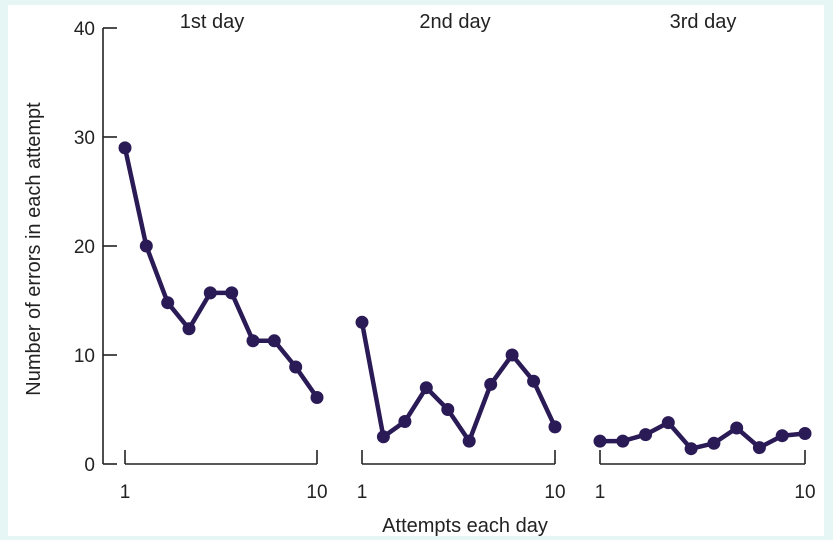 The height and width of the screenshot is (540, 833). I want to click on panel-title: 3rd day, so click(703, 22).